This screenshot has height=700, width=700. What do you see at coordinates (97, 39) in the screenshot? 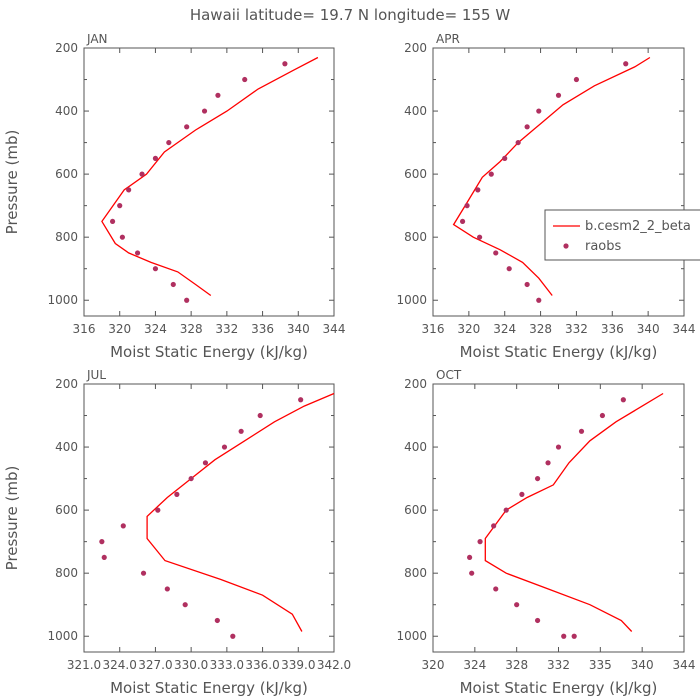
I see `panel-title: JAN` at bounding box center [97, 39].